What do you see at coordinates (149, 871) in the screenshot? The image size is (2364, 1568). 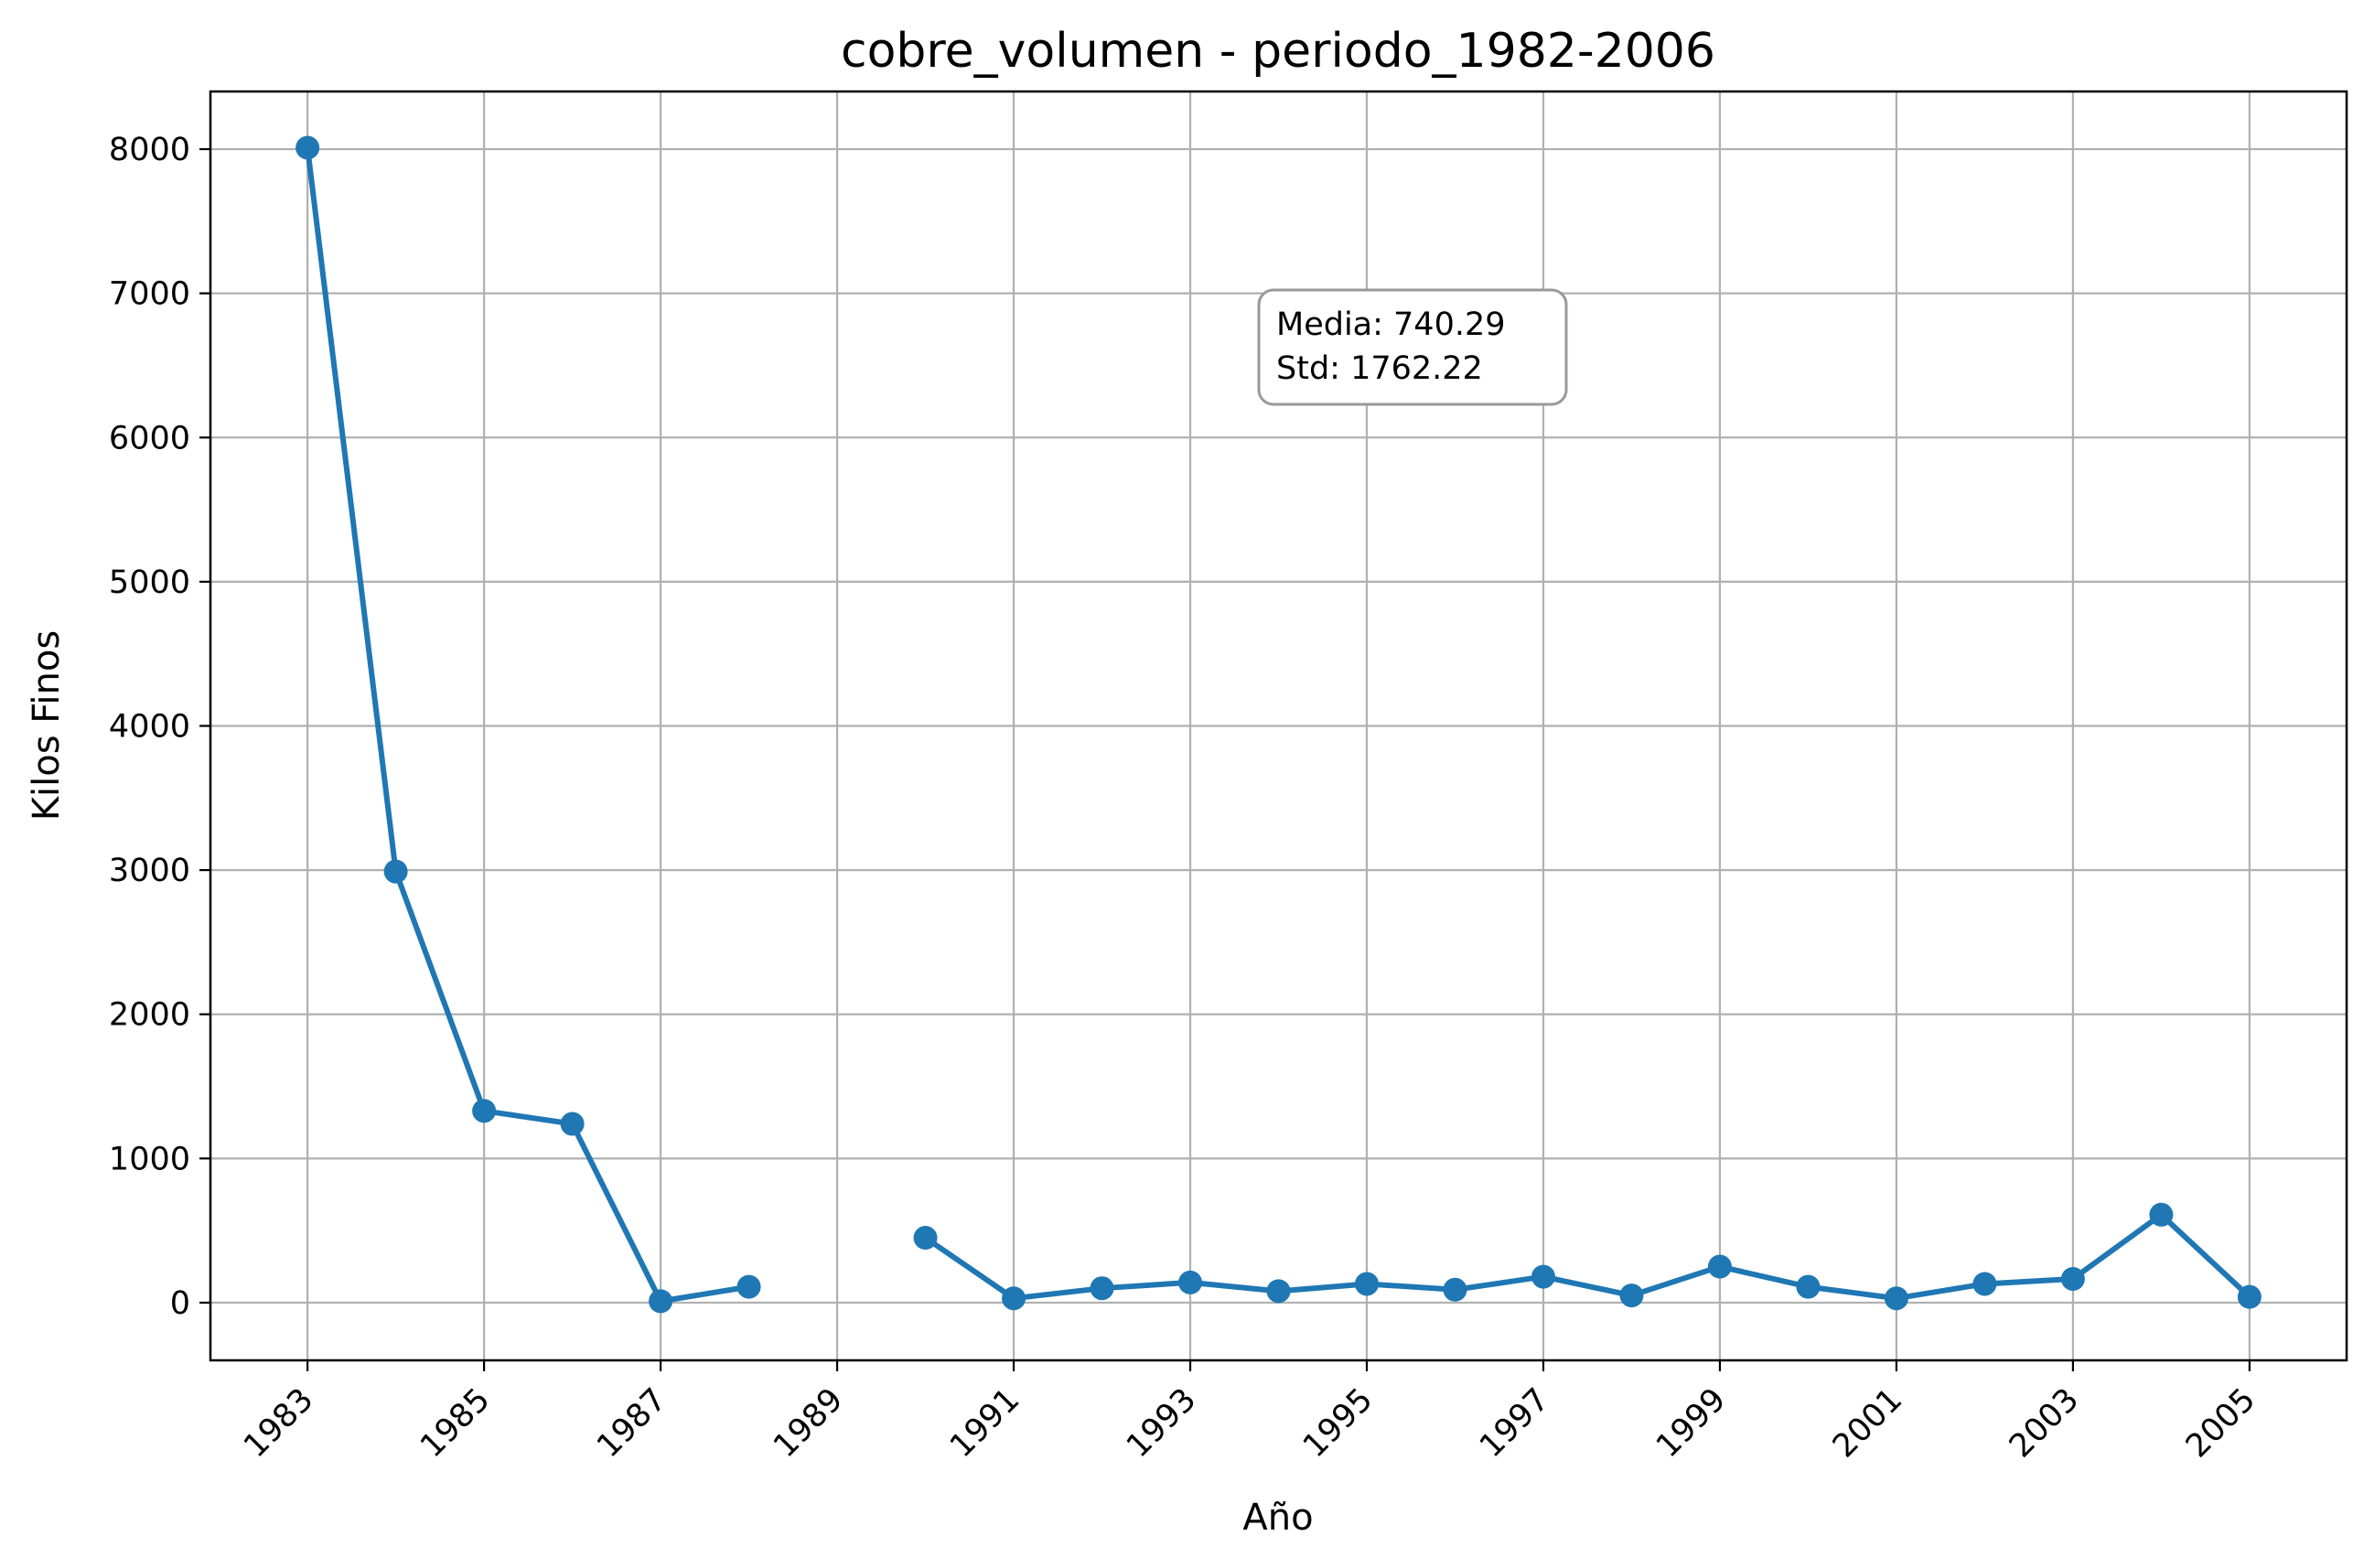 I see `y-tick-label: 3000` at bounding box center [149, 871].